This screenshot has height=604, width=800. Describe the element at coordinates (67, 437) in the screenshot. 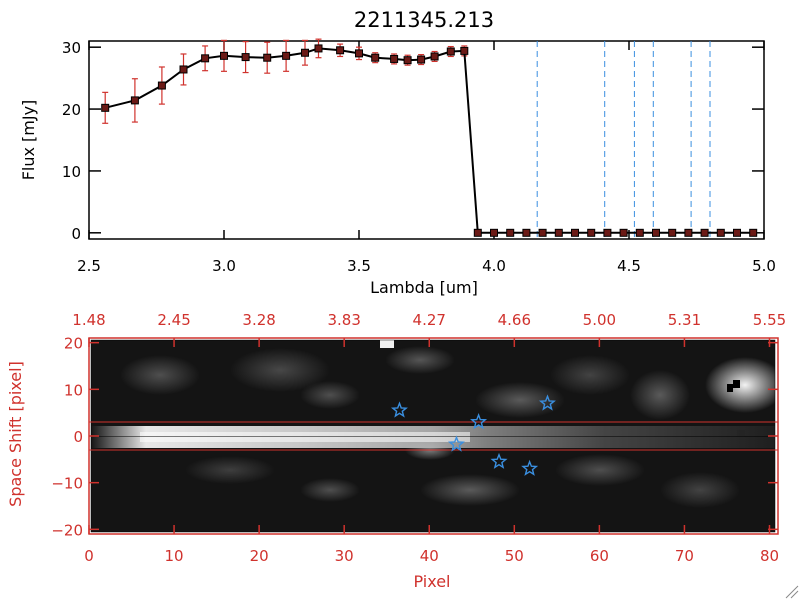

I see `image-y-tick-labels: −20 −10 0 10 20` at that location.